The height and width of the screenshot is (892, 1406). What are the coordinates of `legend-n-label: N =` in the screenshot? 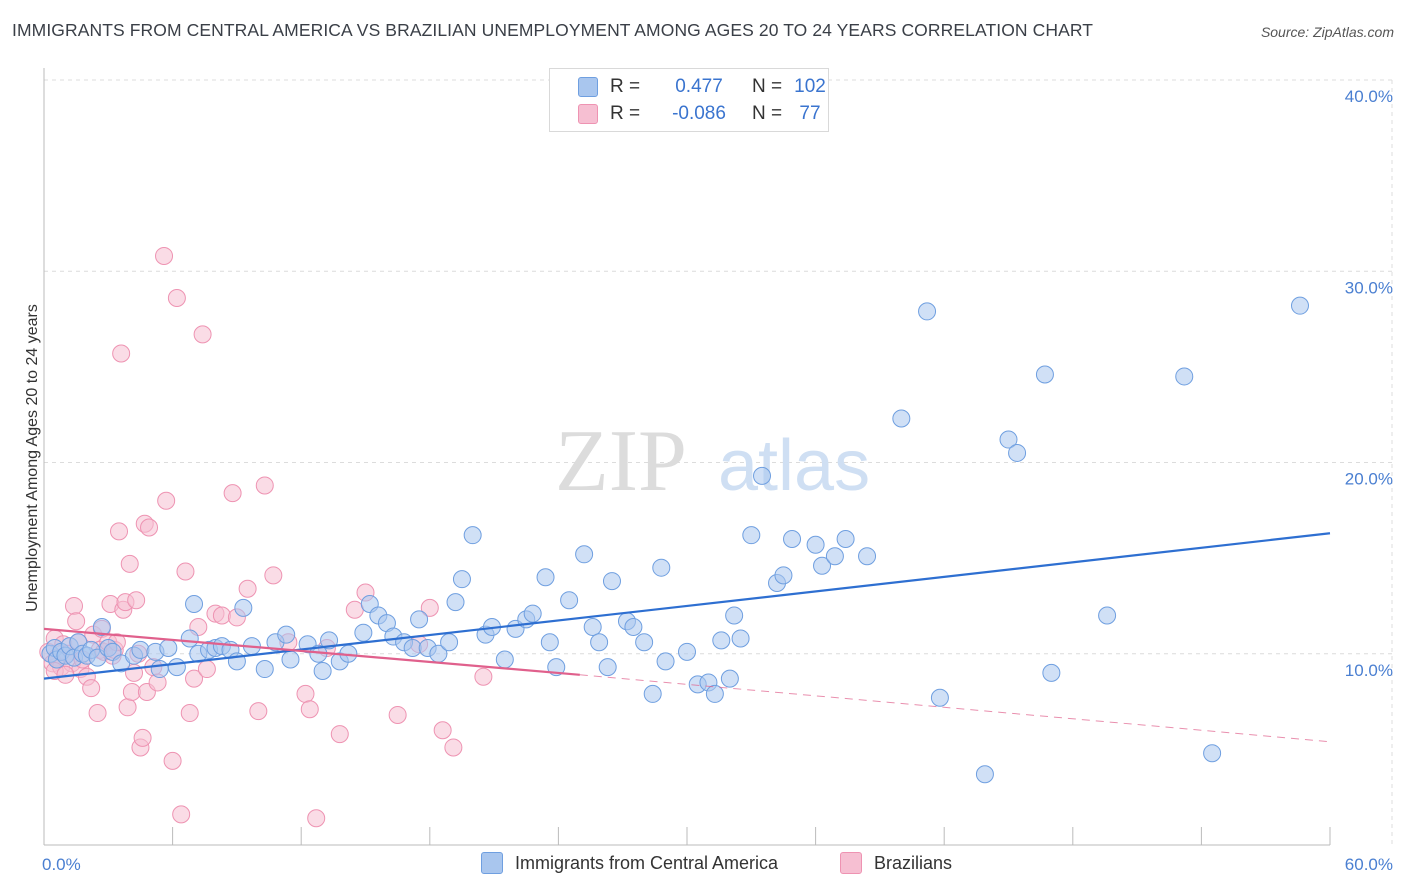 It's located at (767, 86).